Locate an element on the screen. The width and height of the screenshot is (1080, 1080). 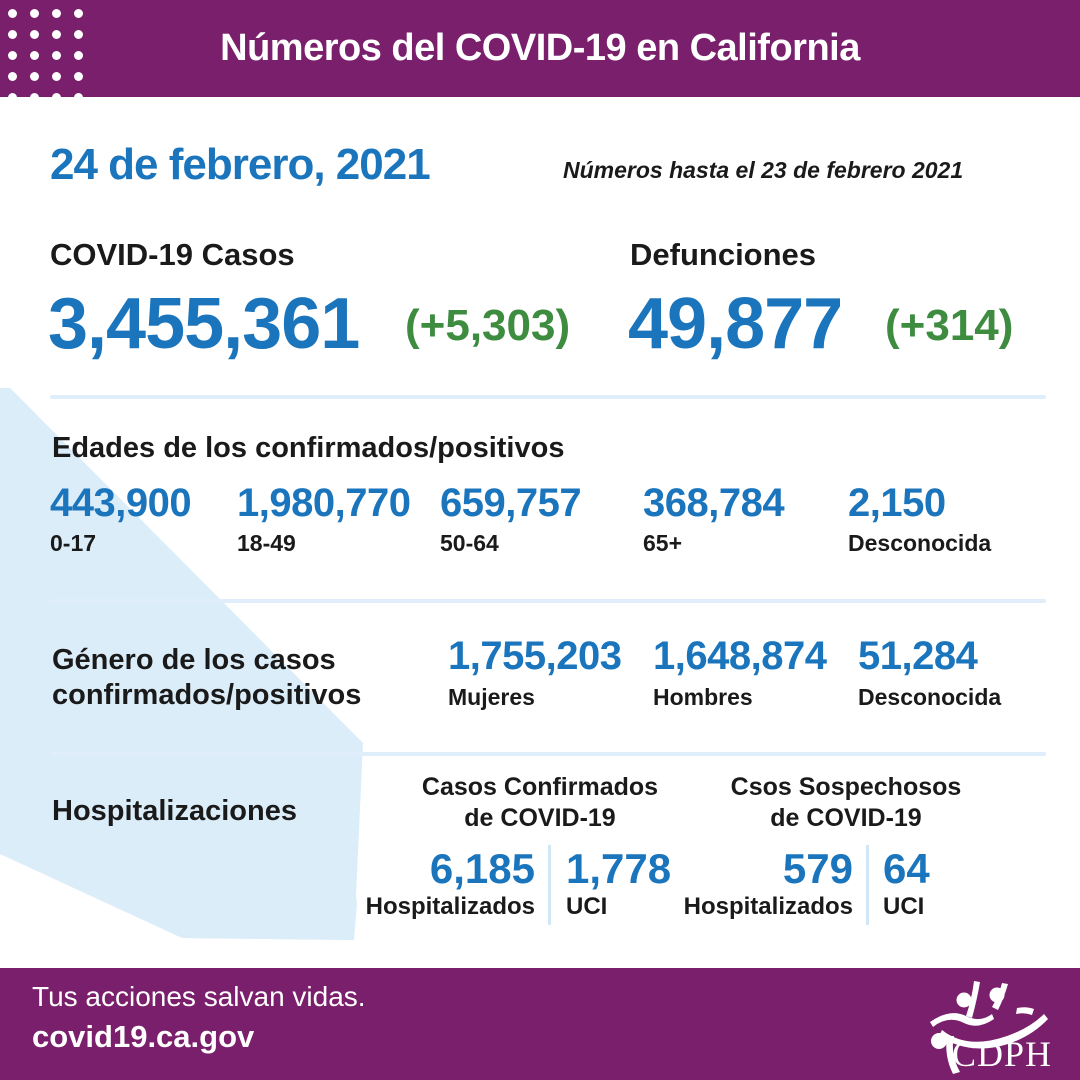
hosp-confirmed-hospitalized-label: Hospitalizados is located at coordinates (450, 906).